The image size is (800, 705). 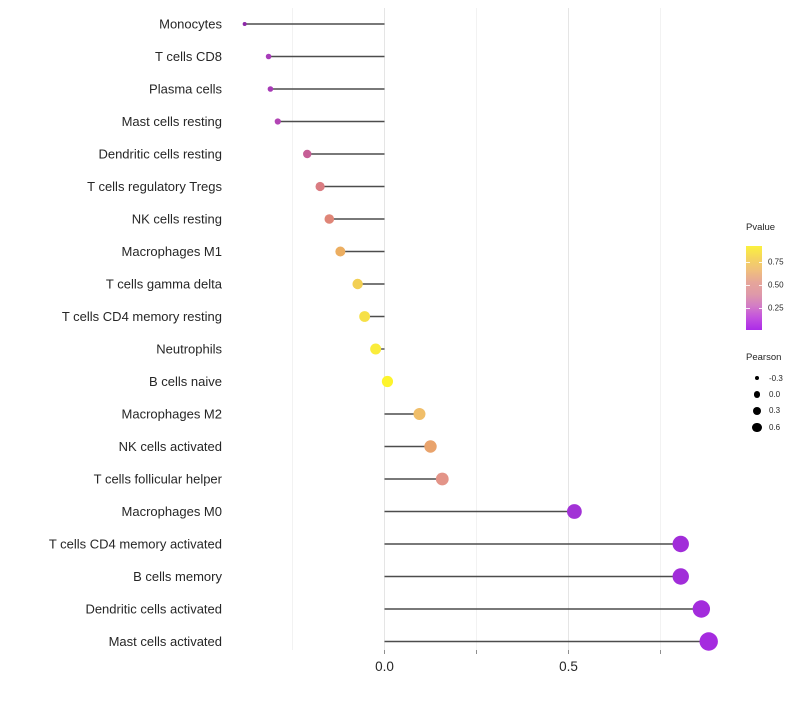 What do you see at coordinates (568, 666) in the screenshot?
I see `x-tick-label: 0.5` at bounding box center [568, 666].